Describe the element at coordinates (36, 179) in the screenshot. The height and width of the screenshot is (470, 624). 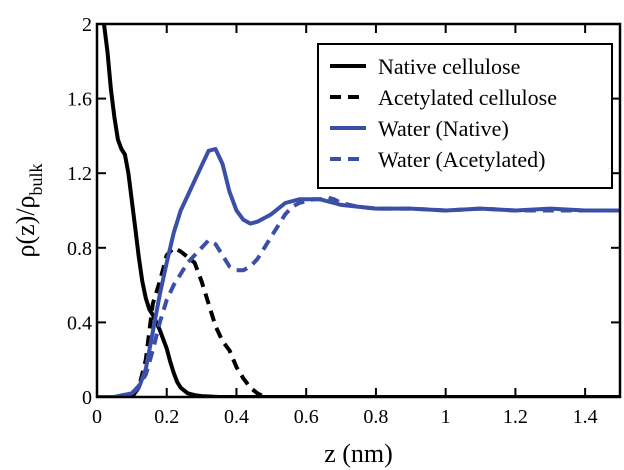
I see `y-axis-title-subscript: bulk` at that location.